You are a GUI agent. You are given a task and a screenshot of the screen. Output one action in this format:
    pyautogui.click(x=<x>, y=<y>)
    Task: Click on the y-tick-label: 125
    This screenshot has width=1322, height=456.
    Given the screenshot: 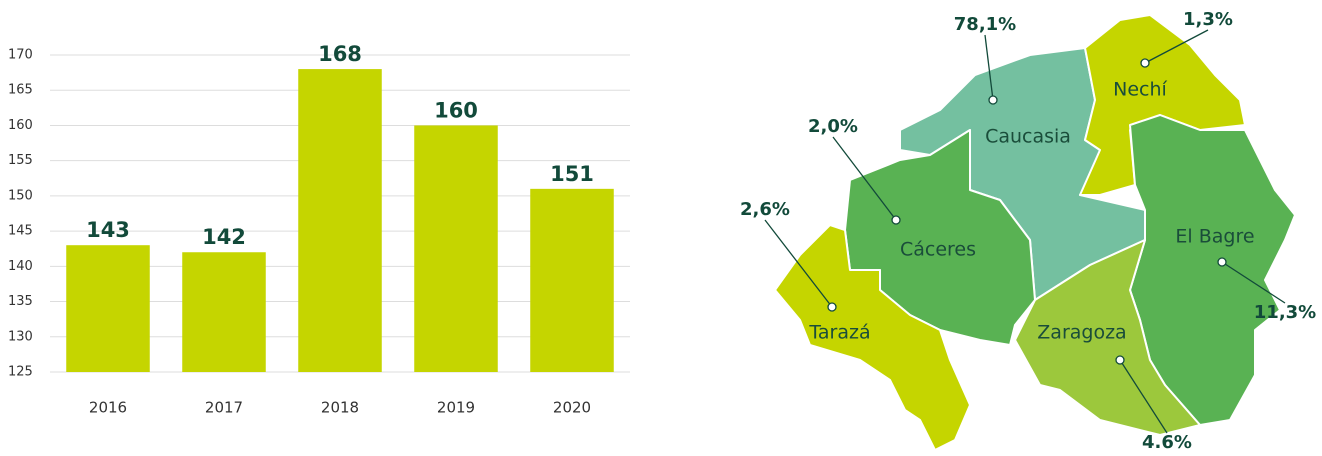 What is the action you would take?
    pyautogui.click(x=20, y=372)
    